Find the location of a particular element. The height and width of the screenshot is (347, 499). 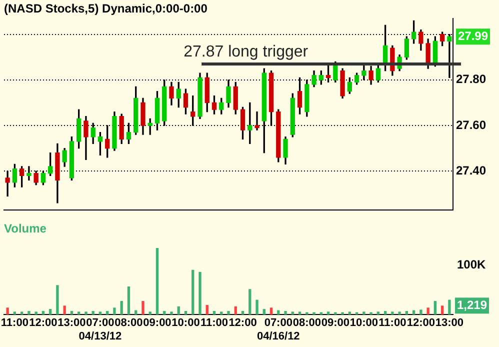

text: 100K is located at coordinates (471, 264).